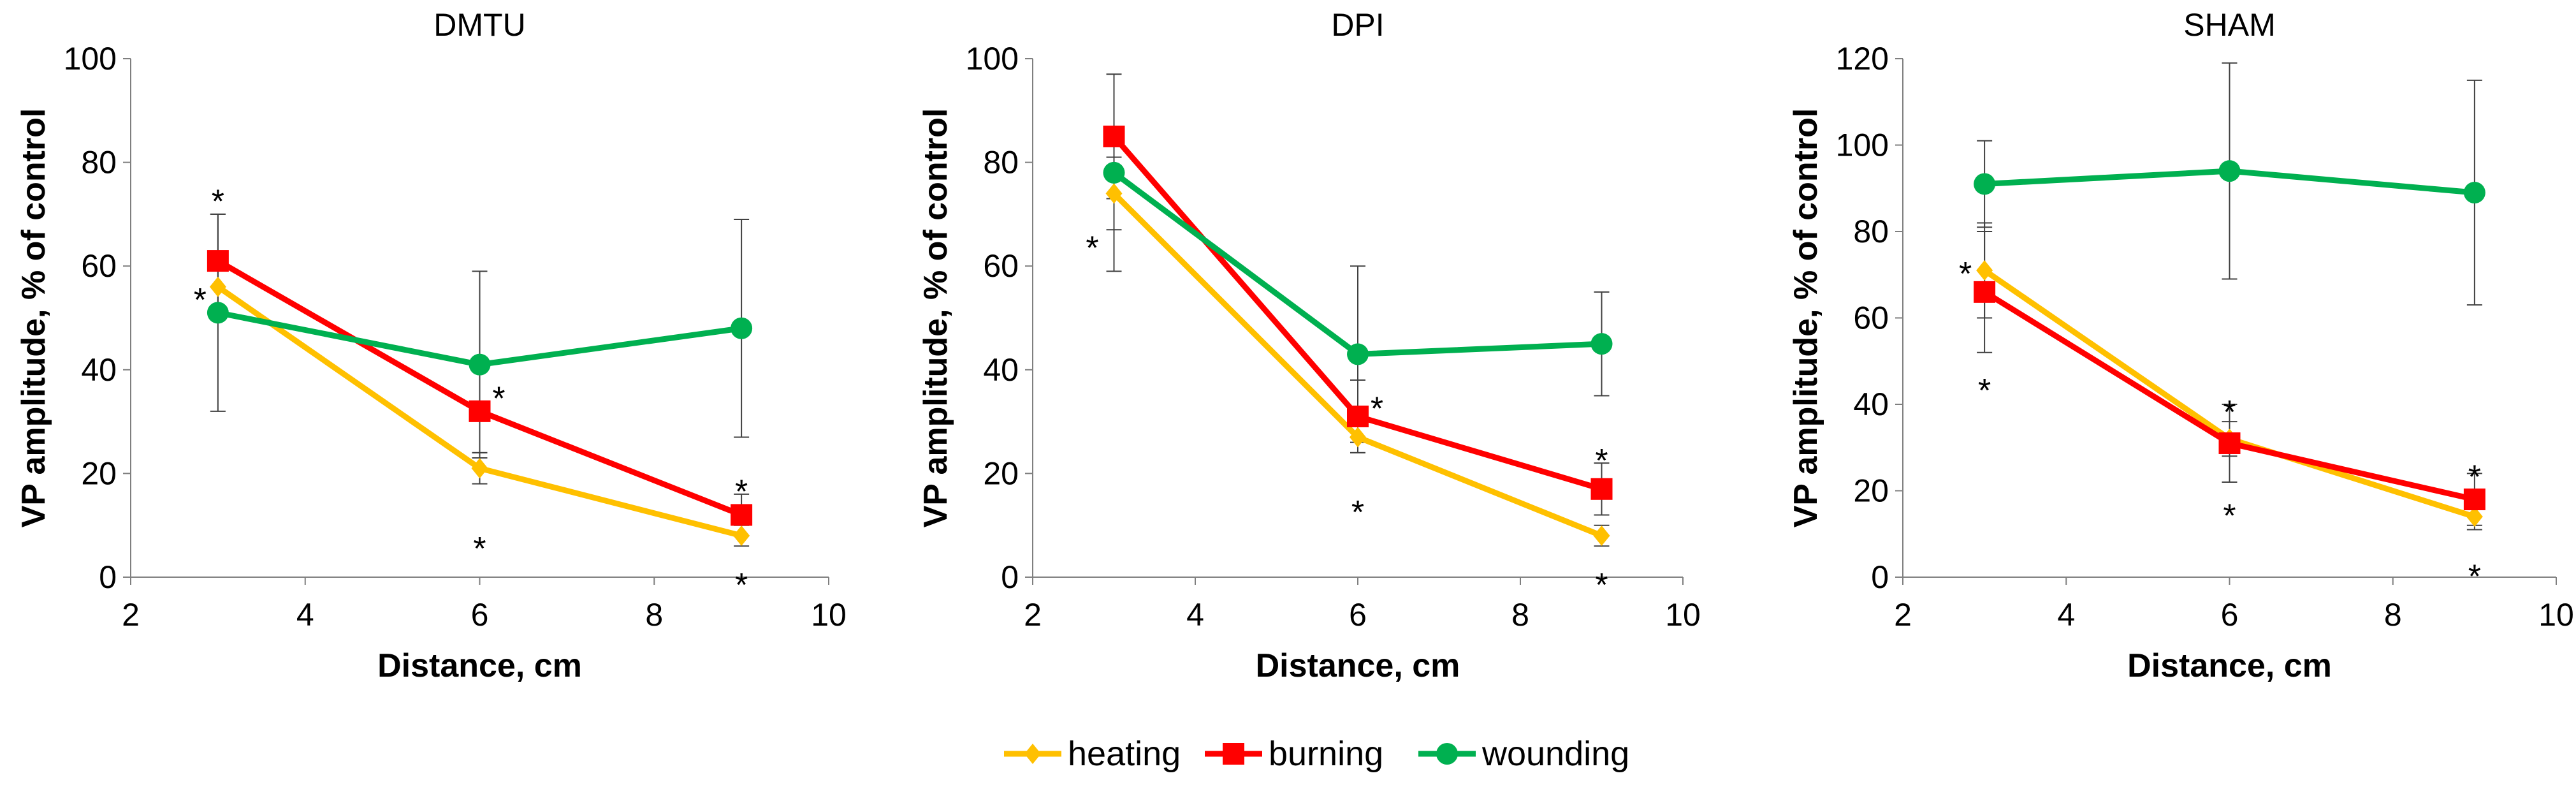 Image resolution: width=2576 pixels, height=801 pixels. Describe the element at coordinates (479, 25) in the screenshot. I see `chart-title: DMTU` at that location.